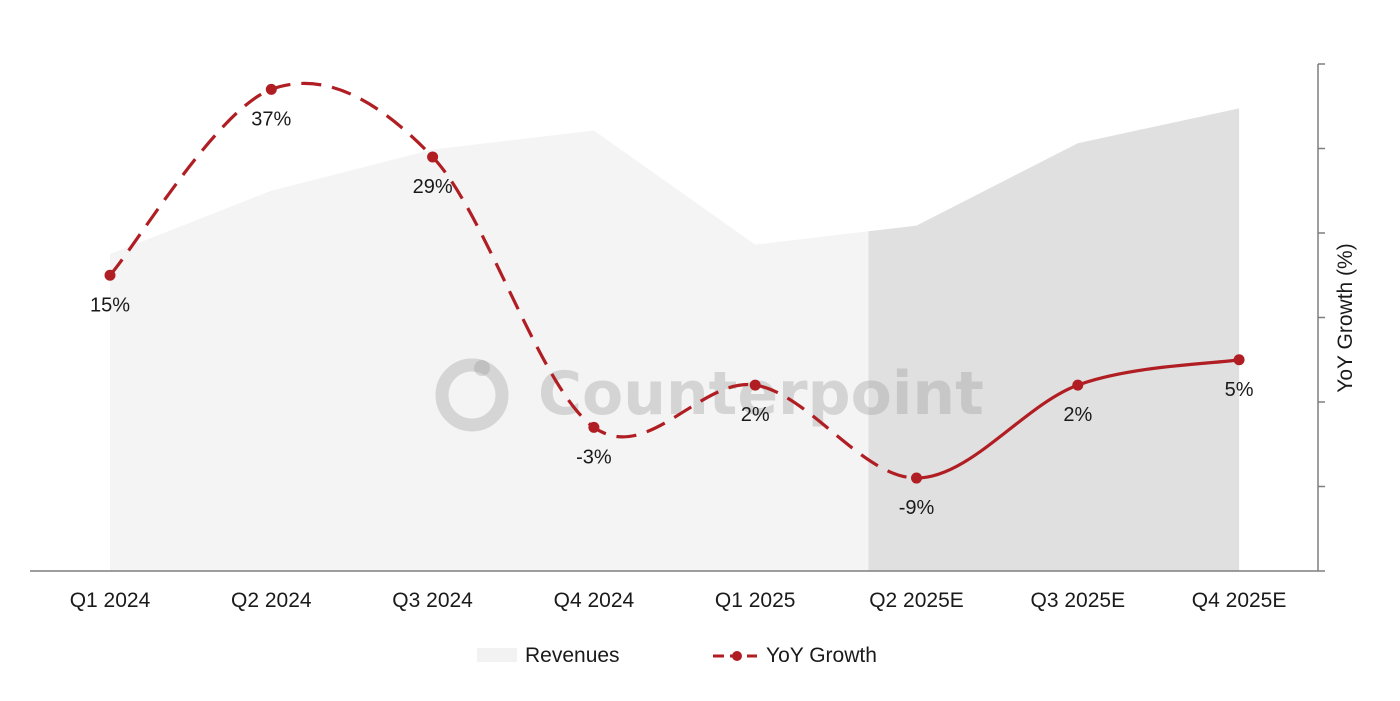  I want to click on legend-revenues-swatch, so click(497, 655).